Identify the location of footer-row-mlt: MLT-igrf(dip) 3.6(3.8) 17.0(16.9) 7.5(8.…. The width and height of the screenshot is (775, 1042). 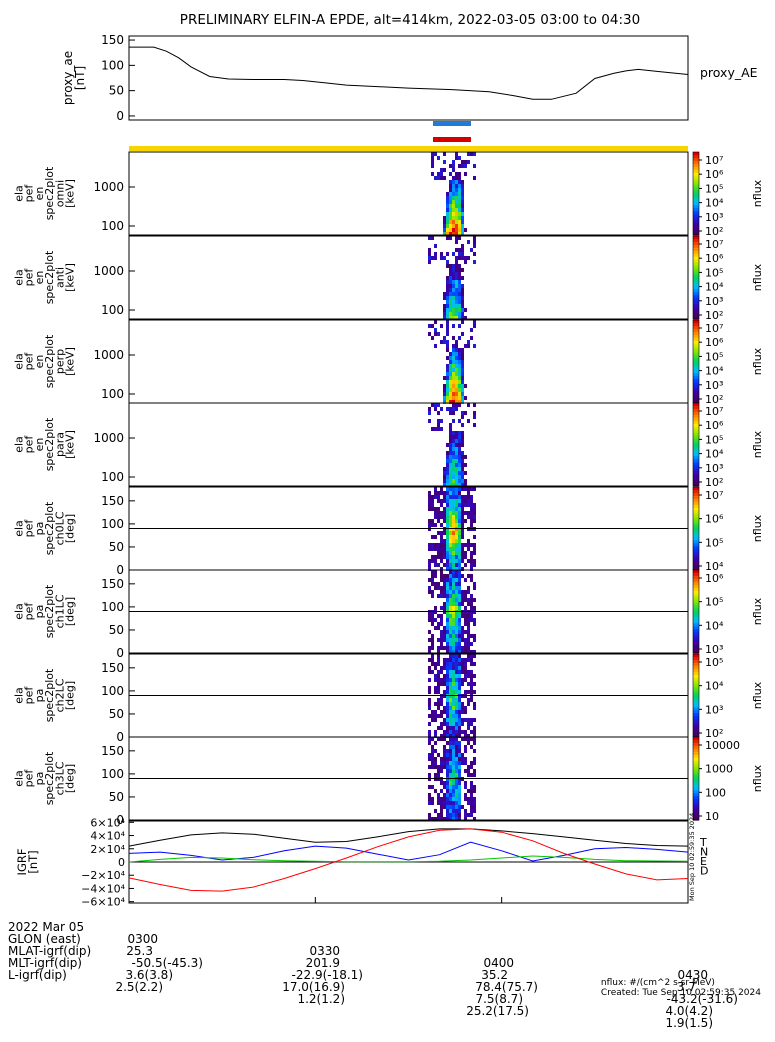
(388, 981).